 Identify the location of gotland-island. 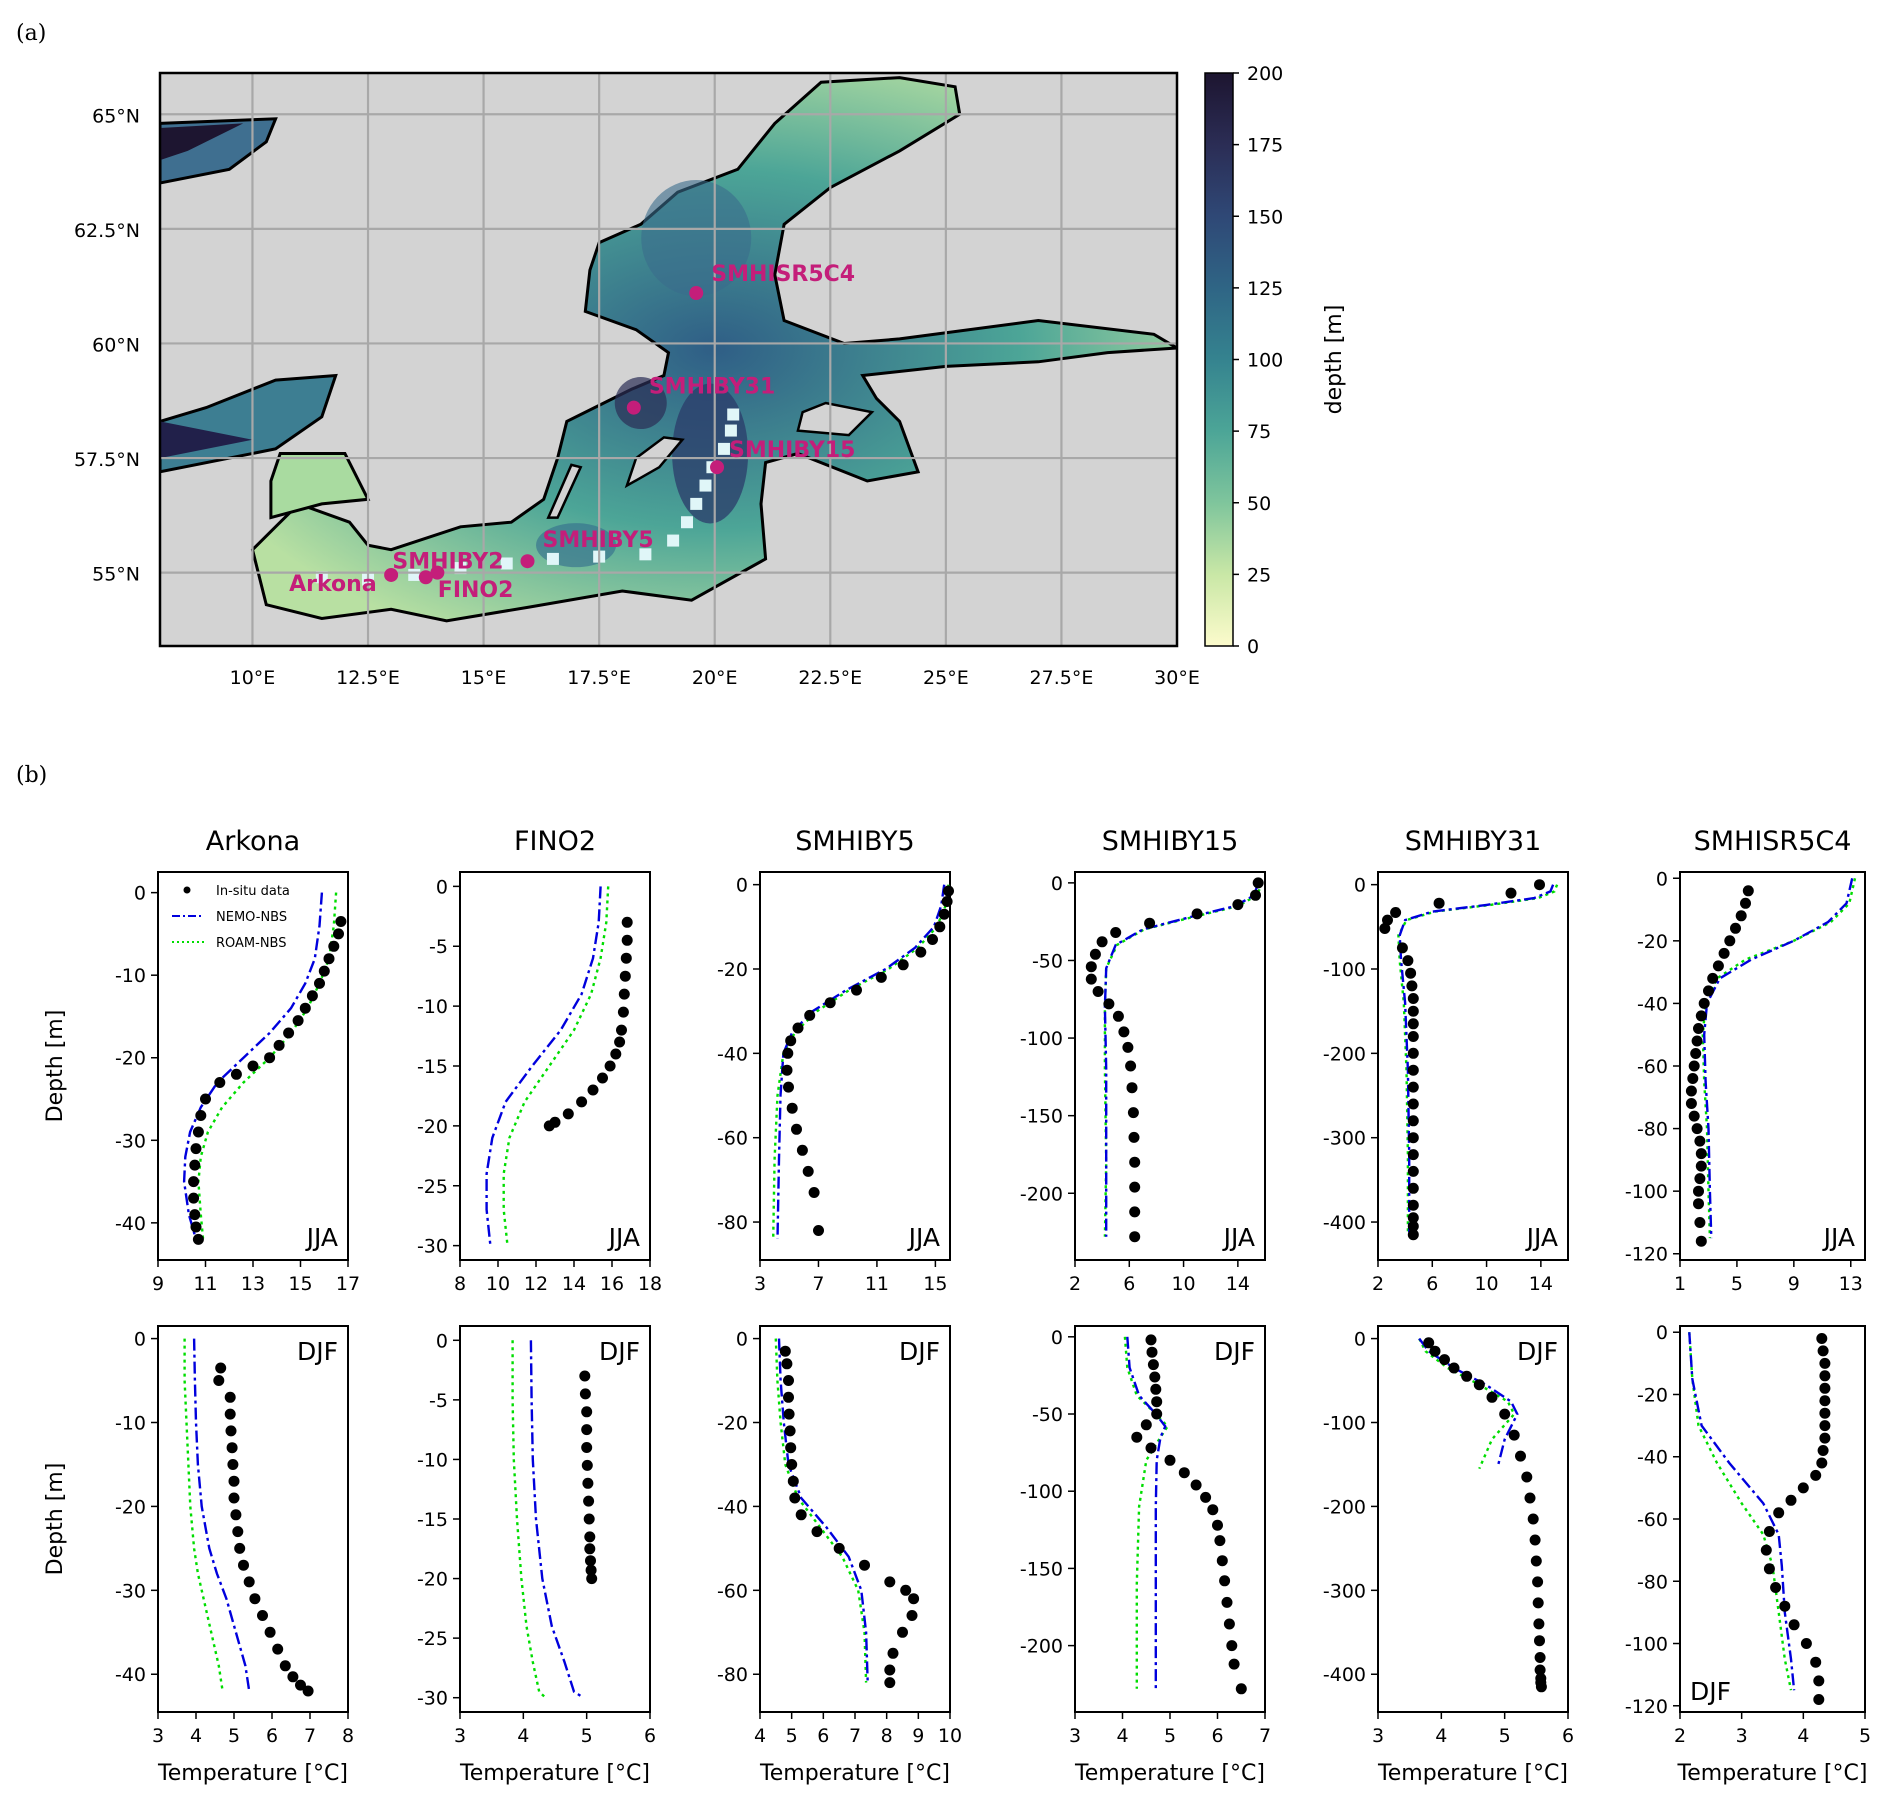
(654, 462).